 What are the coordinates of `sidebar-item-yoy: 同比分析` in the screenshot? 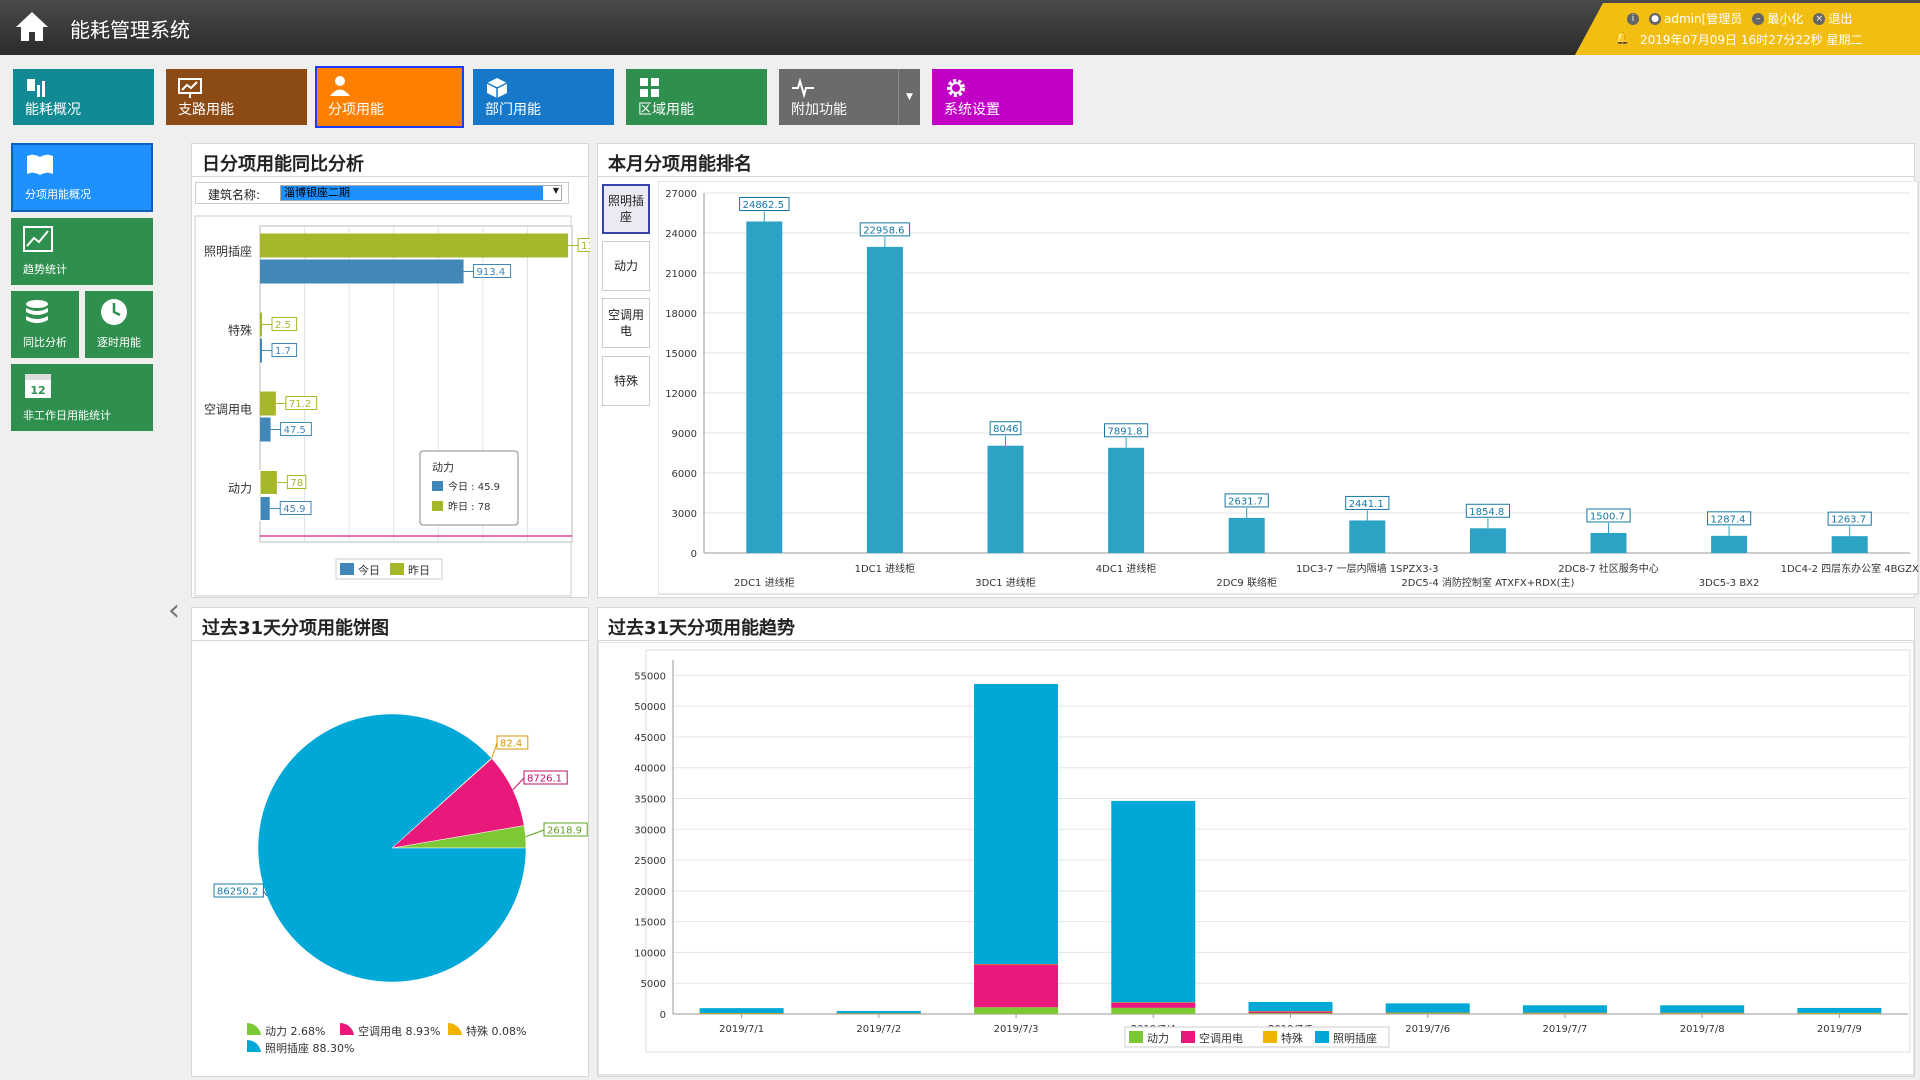 It's located at (45, 324).